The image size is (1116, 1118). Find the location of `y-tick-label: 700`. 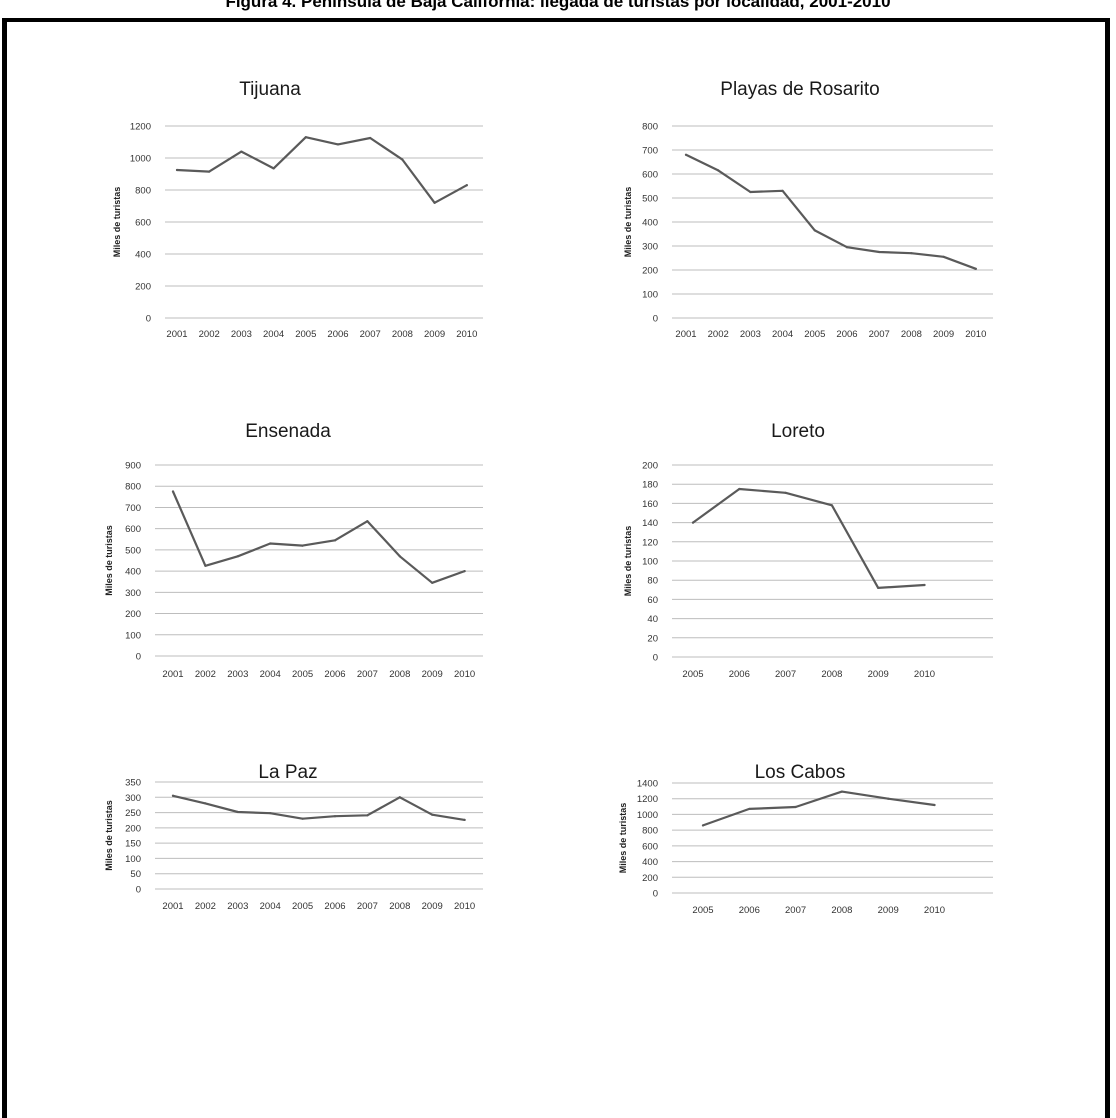

y-tick-label: 700 is located at coordinates (650, 151).